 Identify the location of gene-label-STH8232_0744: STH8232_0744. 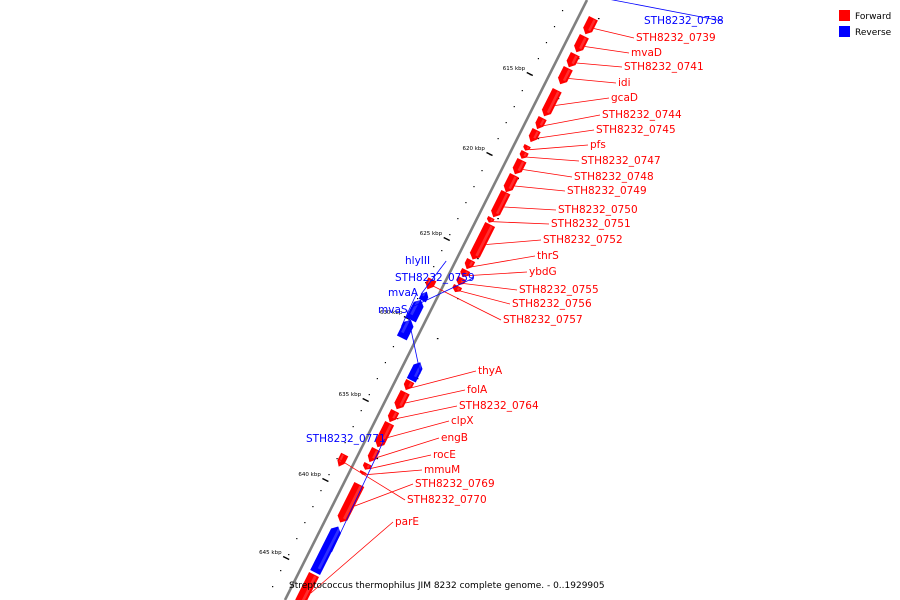
(642, 115).